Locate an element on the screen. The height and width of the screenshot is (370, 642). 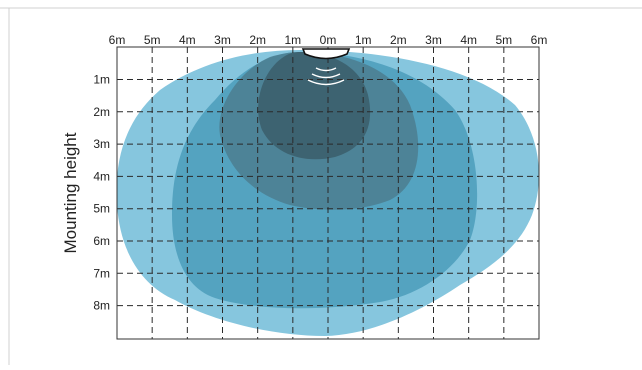
motion-sensor-icon is located at coordinates (326, 67).